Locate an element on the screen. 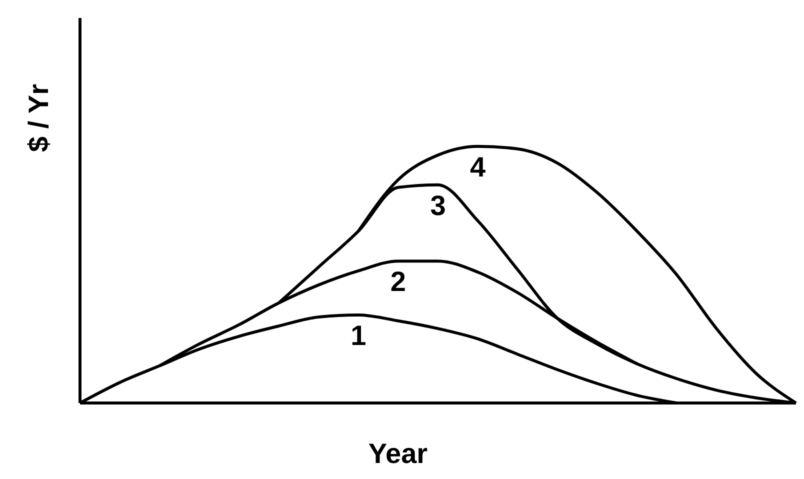 This screenshot has width=804, height=479. y-axis-title: $ / Yr is located at coordinates (38, 118).